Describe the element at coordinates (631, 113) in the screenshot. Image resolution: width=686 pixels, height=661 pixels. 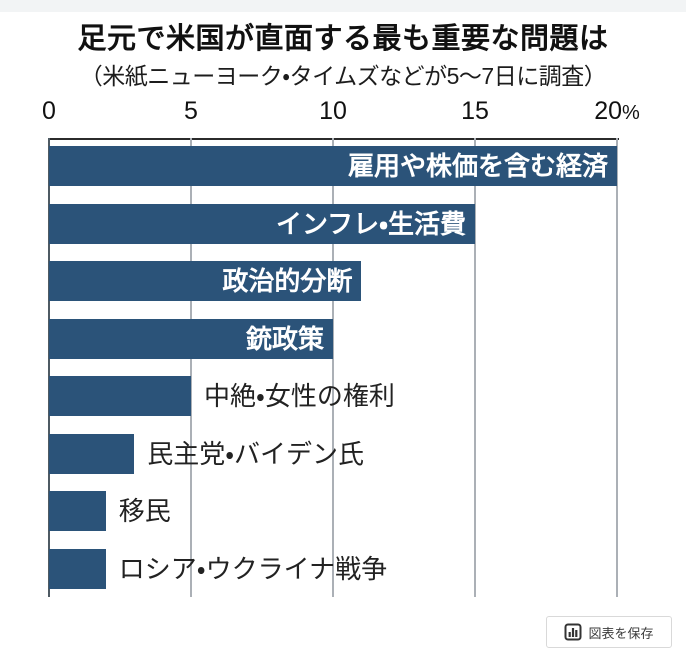
I see `x-axis-unit: %` at that location.